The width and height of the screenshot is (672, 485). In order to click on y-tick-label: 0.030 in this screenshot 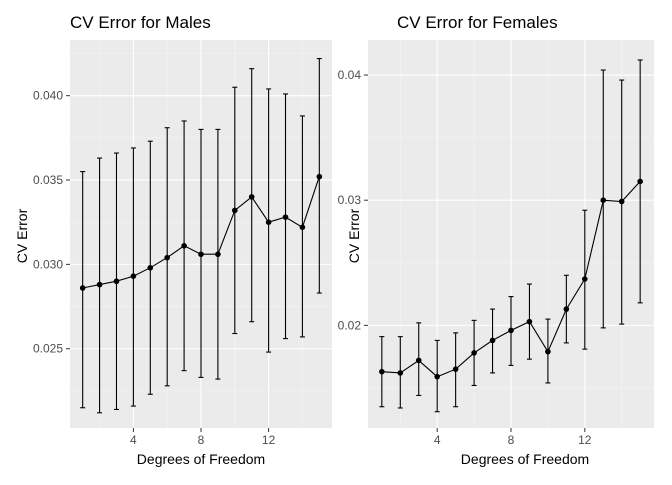, I will do `click(48, 264)`.